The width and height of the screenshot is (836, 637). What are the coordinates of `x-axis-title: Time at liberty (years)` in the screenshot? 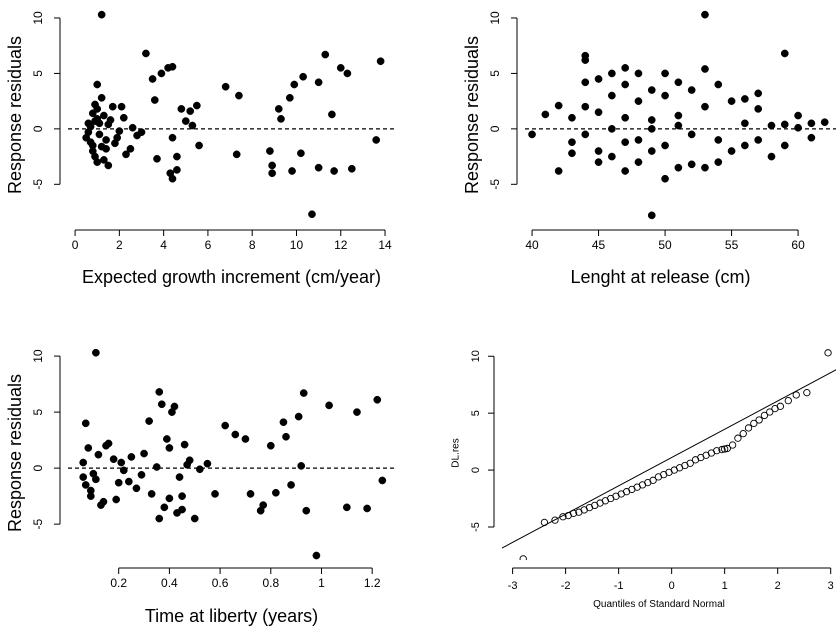 It's located at (231, 616).